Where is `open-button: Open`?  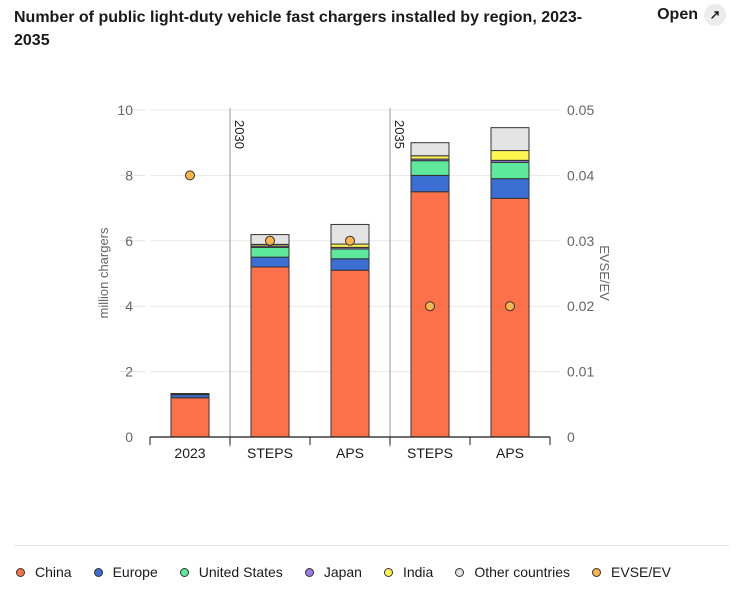
open-button: Open is located at coordinates (691, 15).